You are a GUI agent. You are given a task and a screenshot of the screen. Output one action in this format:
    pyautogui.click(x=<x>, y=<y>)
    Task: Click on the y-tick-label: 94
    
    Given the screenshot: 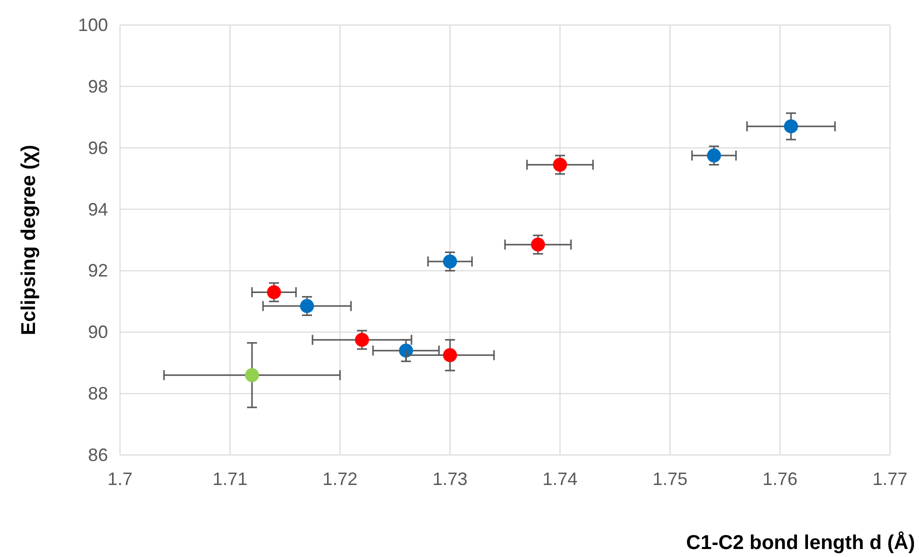 What is the action you would take?
    pyautogui.click(x=98, y=209)
    